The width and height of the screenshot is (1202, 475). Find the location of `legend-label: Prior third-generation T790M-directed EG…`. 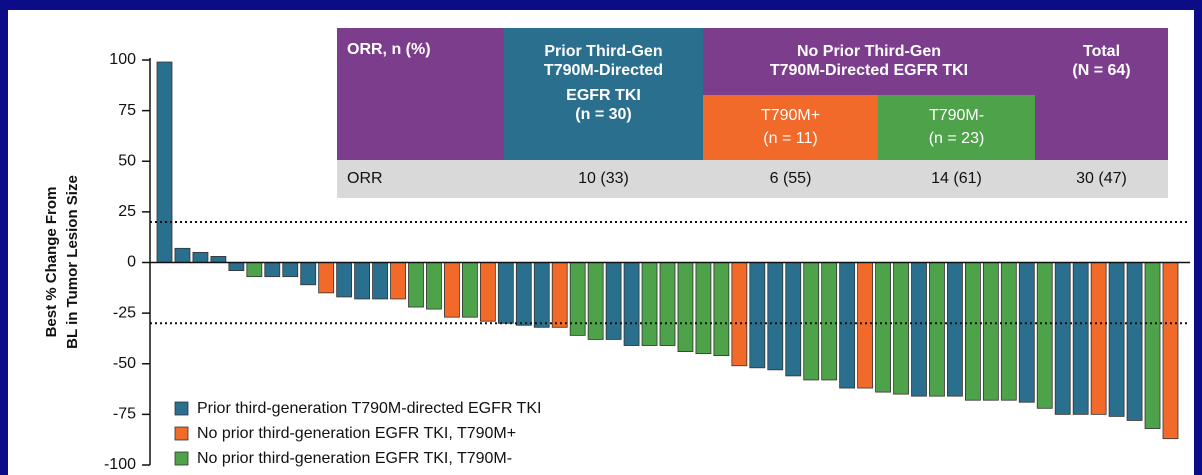

legend-label: Prior third-generation T790M-directed EG… is located at coordinates (369, 408).